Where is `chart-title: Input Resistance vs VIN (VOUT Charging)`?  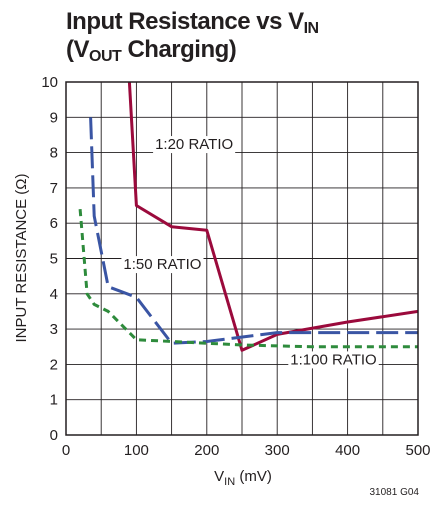
chart-title: Input Resistance vs VIN (VOUT Charging) is located at coordinates (192, 36).